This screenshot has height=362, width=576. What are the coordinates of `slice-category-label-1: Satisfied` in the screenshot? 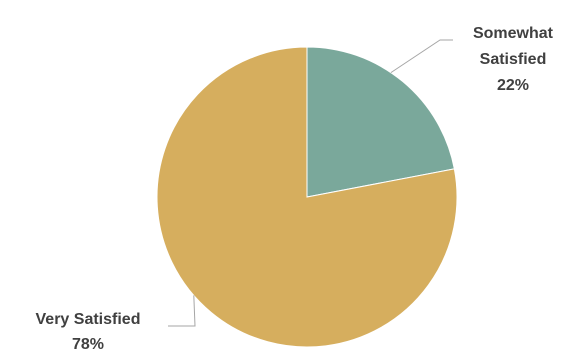 It's located at (513, 59).